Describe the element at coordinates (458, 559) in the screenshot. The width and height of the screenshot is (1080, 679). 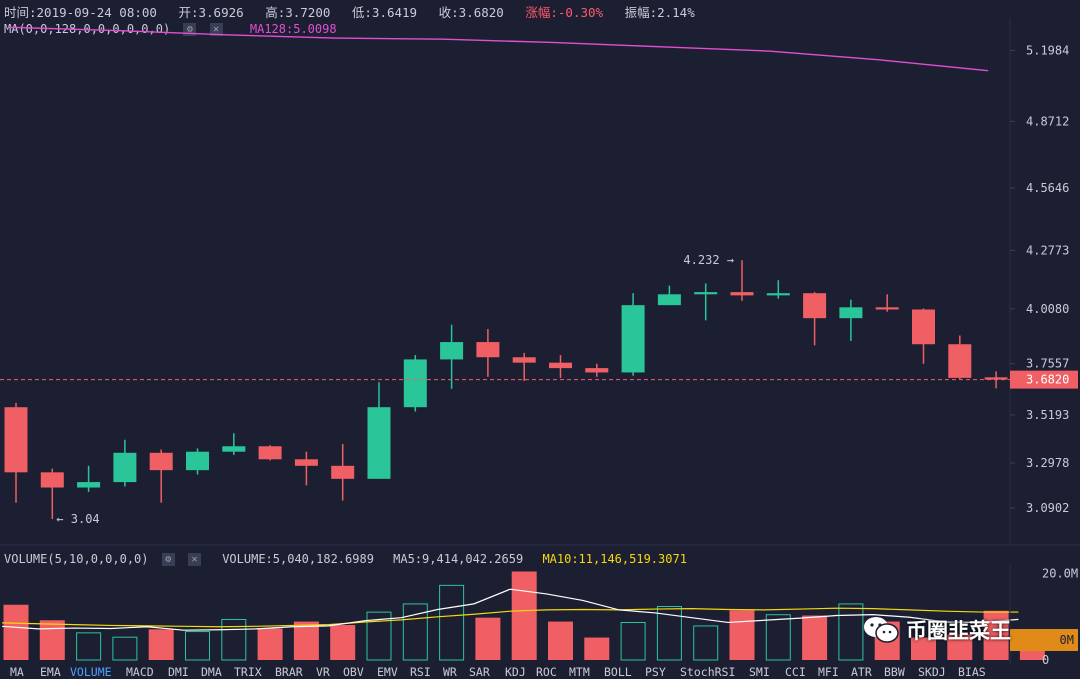
I see `volume-ma5-value: MA5:9,414,042.2659` at that location.